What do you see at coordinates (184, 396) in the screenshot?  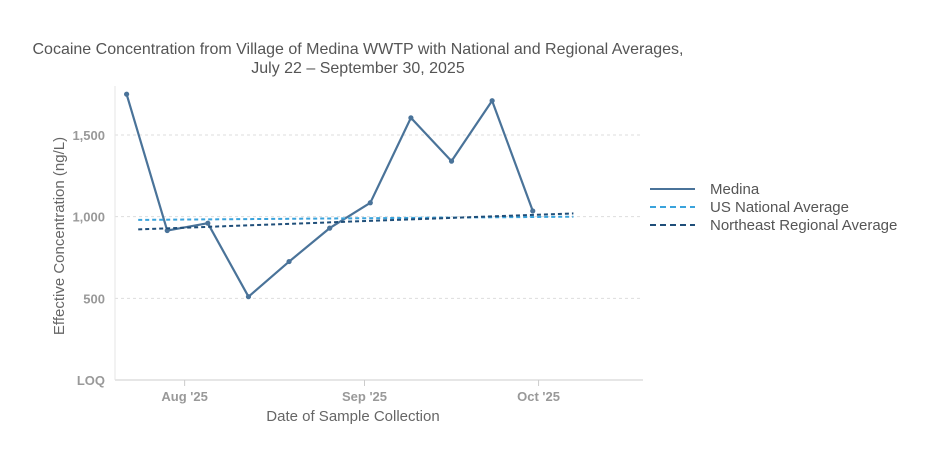 I see `x-tick-label: Aug '25` at bounding box center [184, 396].